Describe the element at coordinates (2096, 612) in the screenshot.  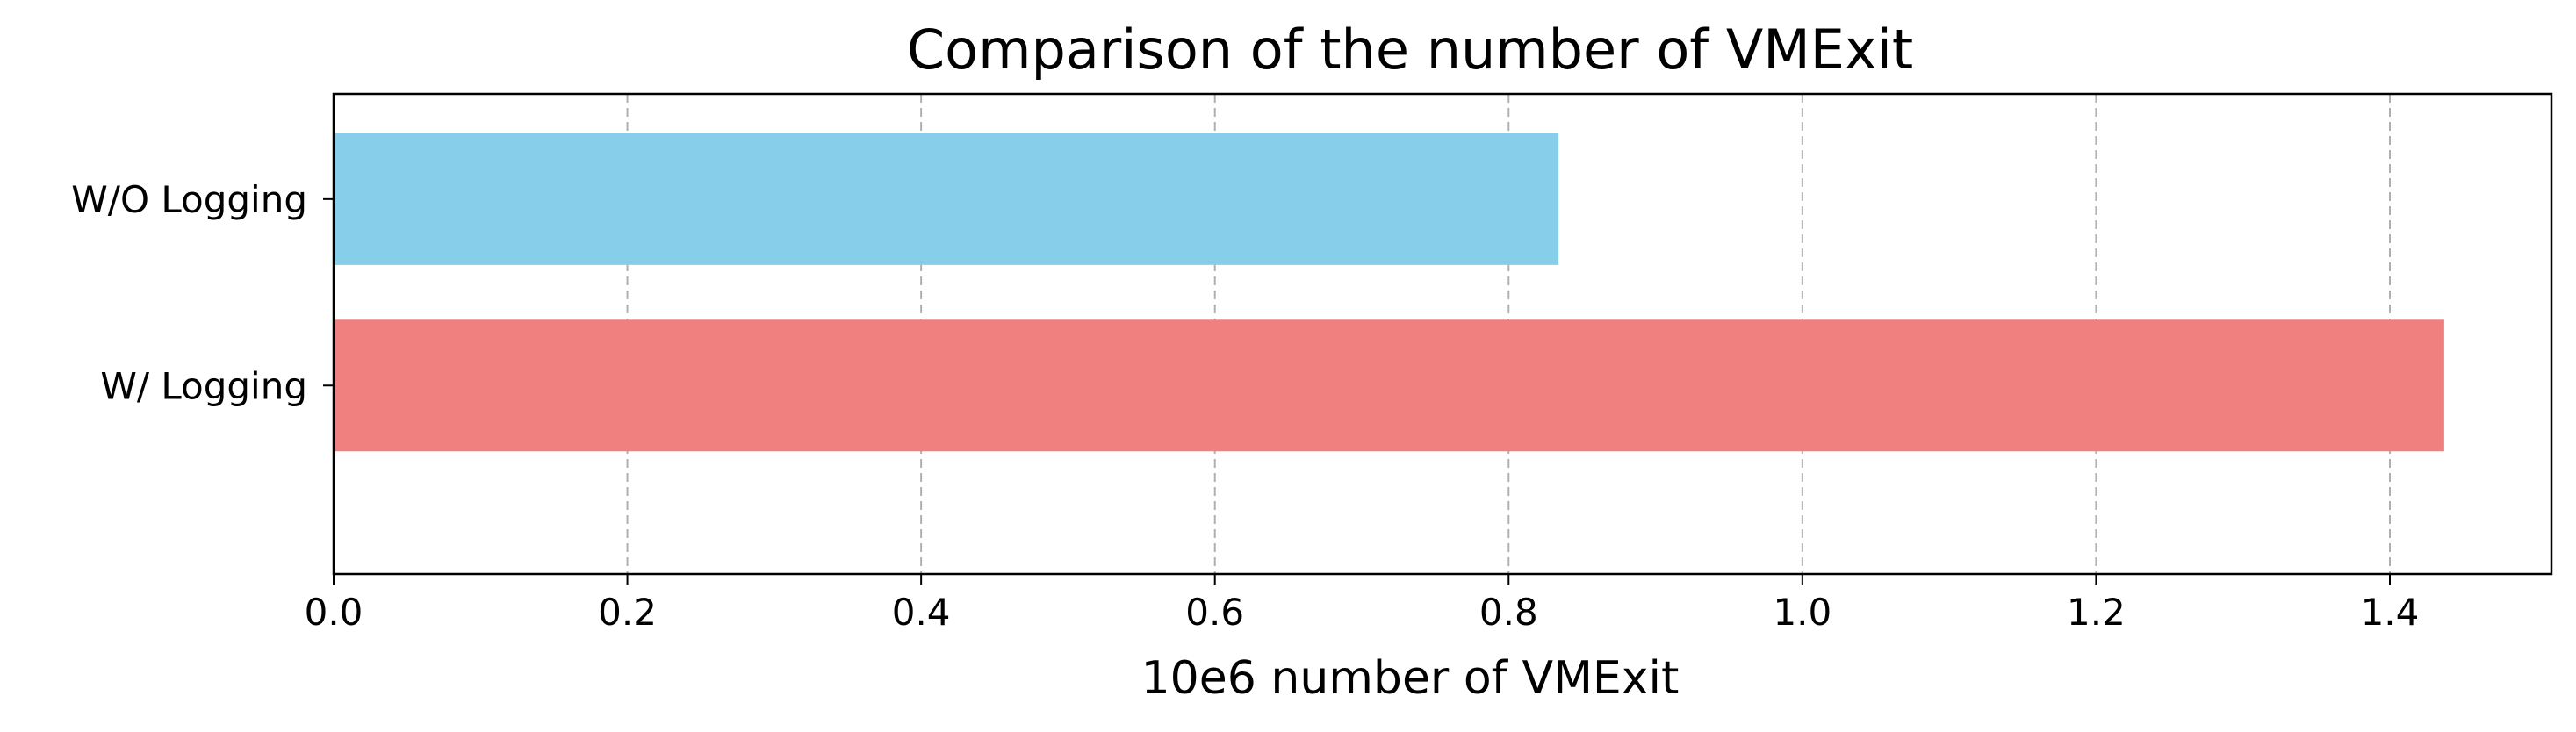
I see `x-tick-label: 1.2` at that location.